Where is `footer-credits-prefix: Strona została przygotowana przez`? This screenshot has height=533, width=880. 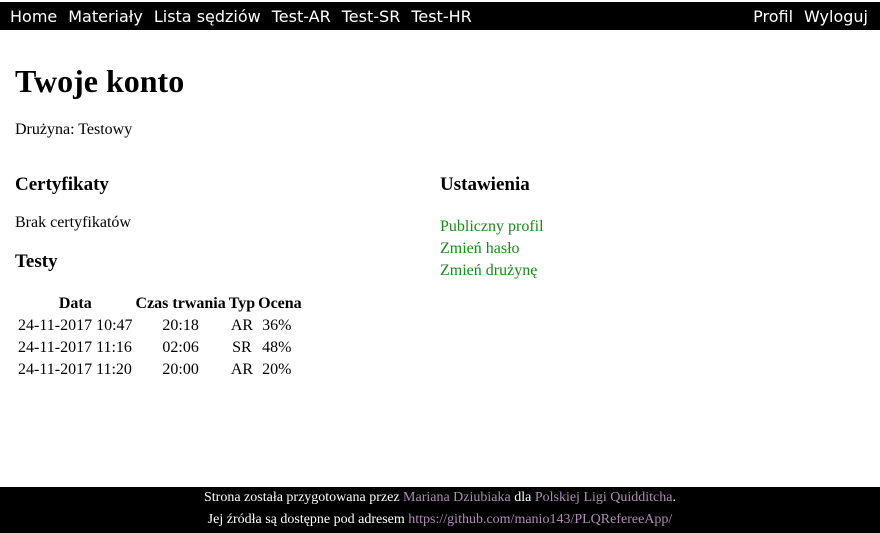
footer-credits-prefix: Strona została przygotowana przez is located at coordinates (302, 497).